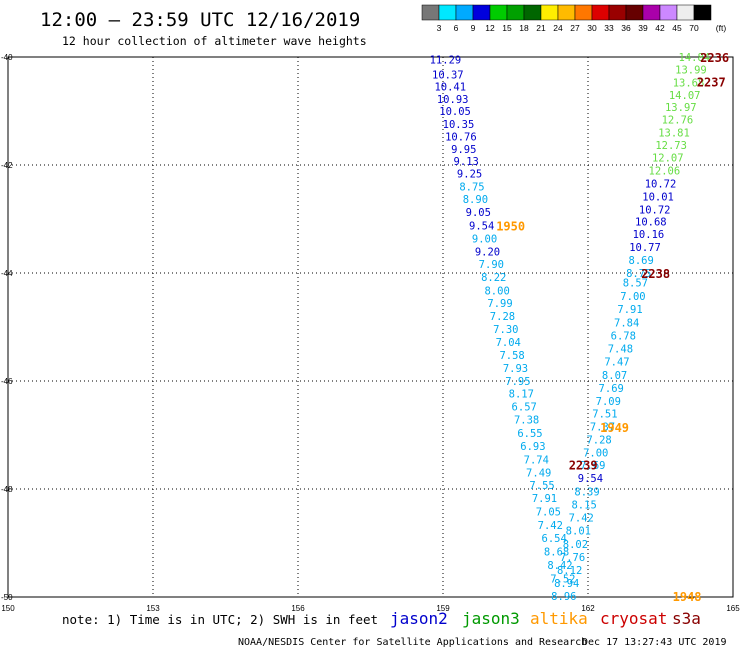 The height and width of the screenshot is (650, 740). What do you see at coordinates (548, 513) in the screenshot?
I see `wave-height-value: 7.05` at bounding box center [548, 513].